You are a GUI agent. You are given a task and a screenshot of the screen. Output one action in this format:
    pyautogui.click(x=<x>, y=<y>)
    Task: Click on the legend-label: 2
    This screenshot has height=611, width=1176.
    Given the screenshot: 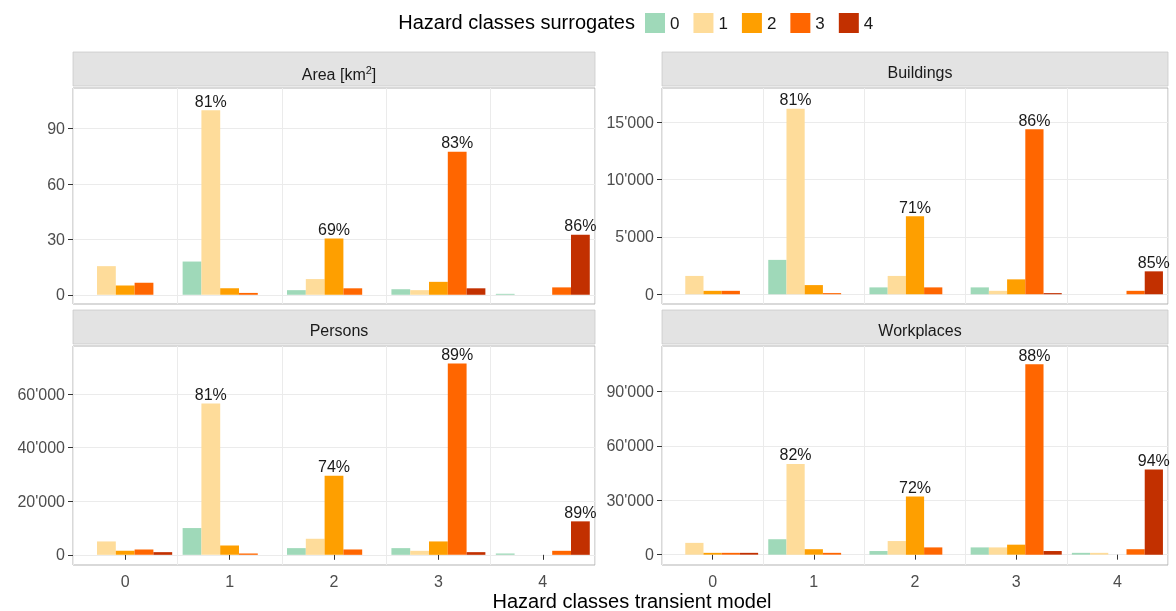 What is the action you would take?
    pyautogui.click(x=771, y=23)
    